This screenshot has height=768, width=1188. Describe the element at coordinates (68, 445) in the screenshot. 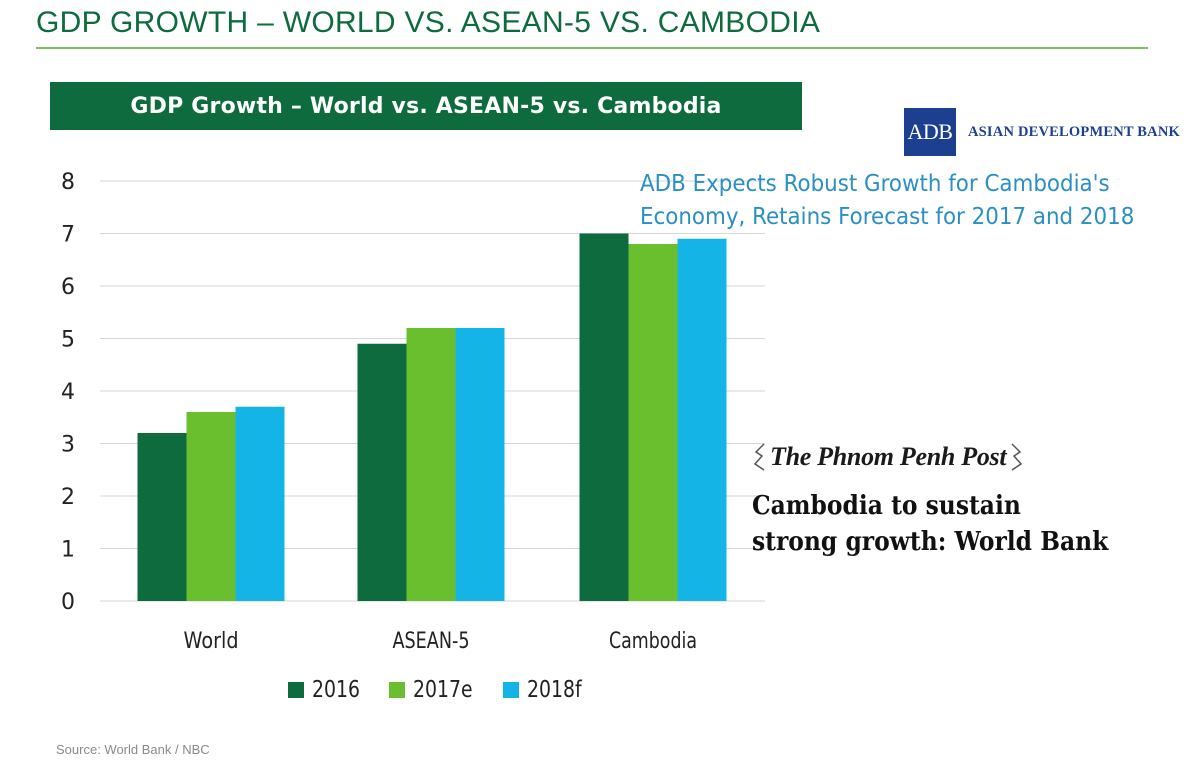

I see `y-tick-label: 3` at that location.